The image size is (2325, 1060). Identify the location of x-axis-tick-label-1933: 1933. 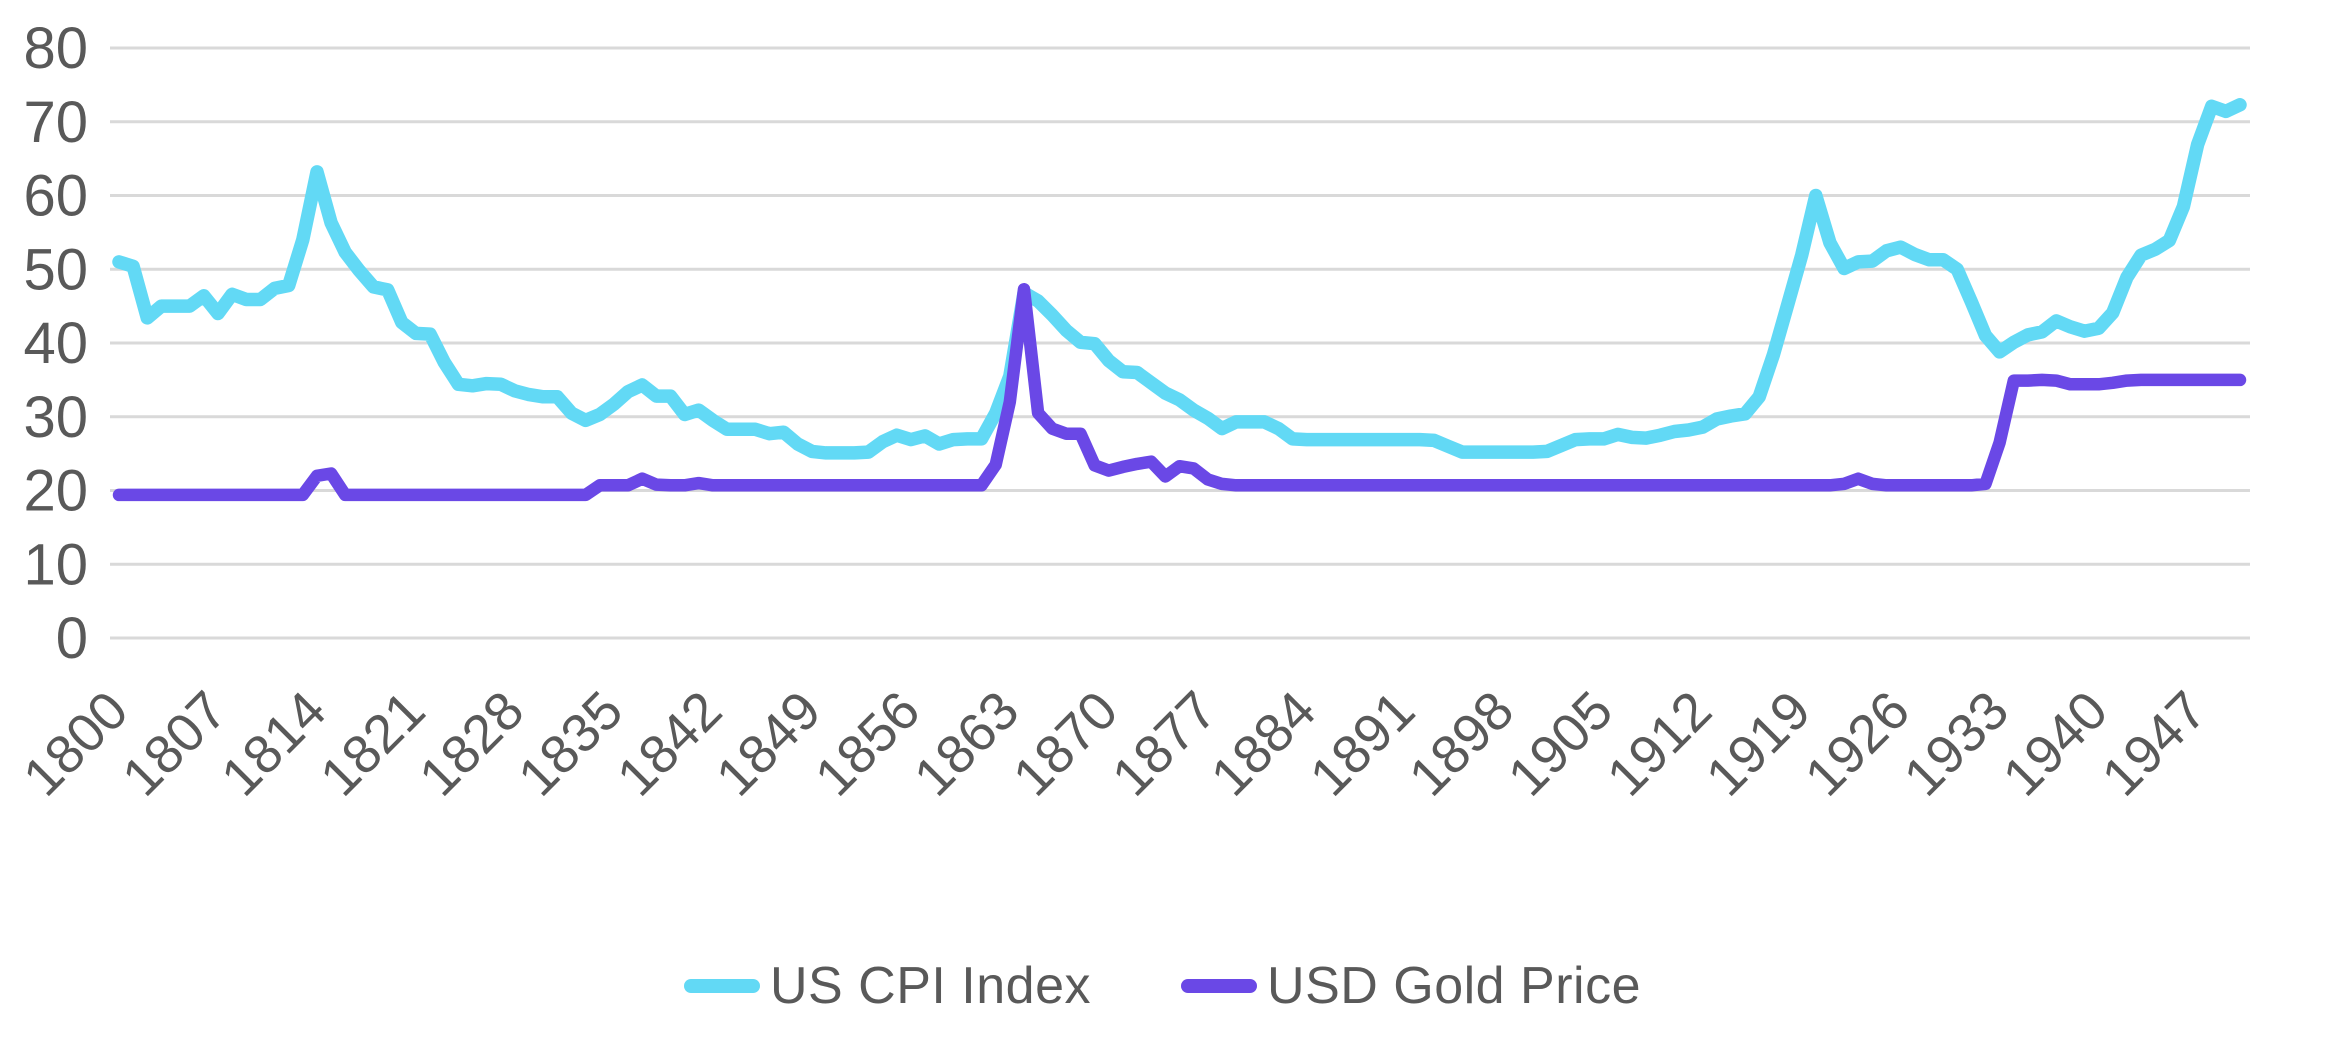
(1956, 743).